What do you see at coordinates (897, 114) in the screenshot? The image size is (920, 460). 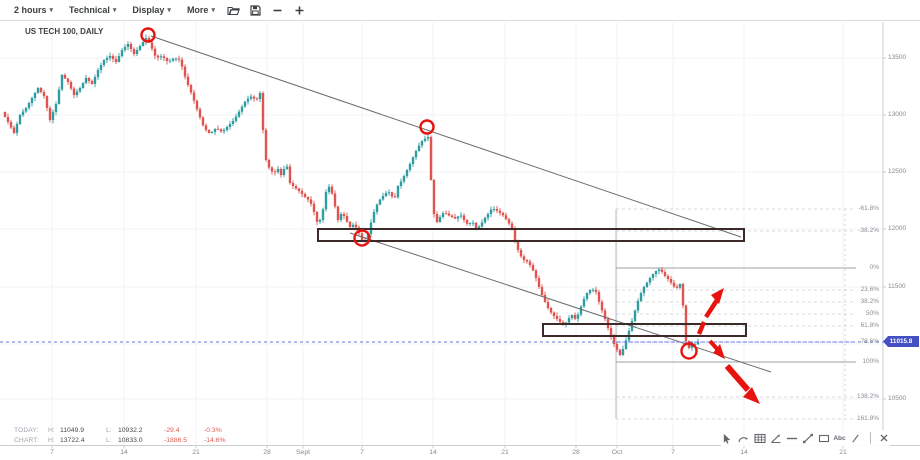 I see `price-label: 13000` at bounding box center [897, 114].